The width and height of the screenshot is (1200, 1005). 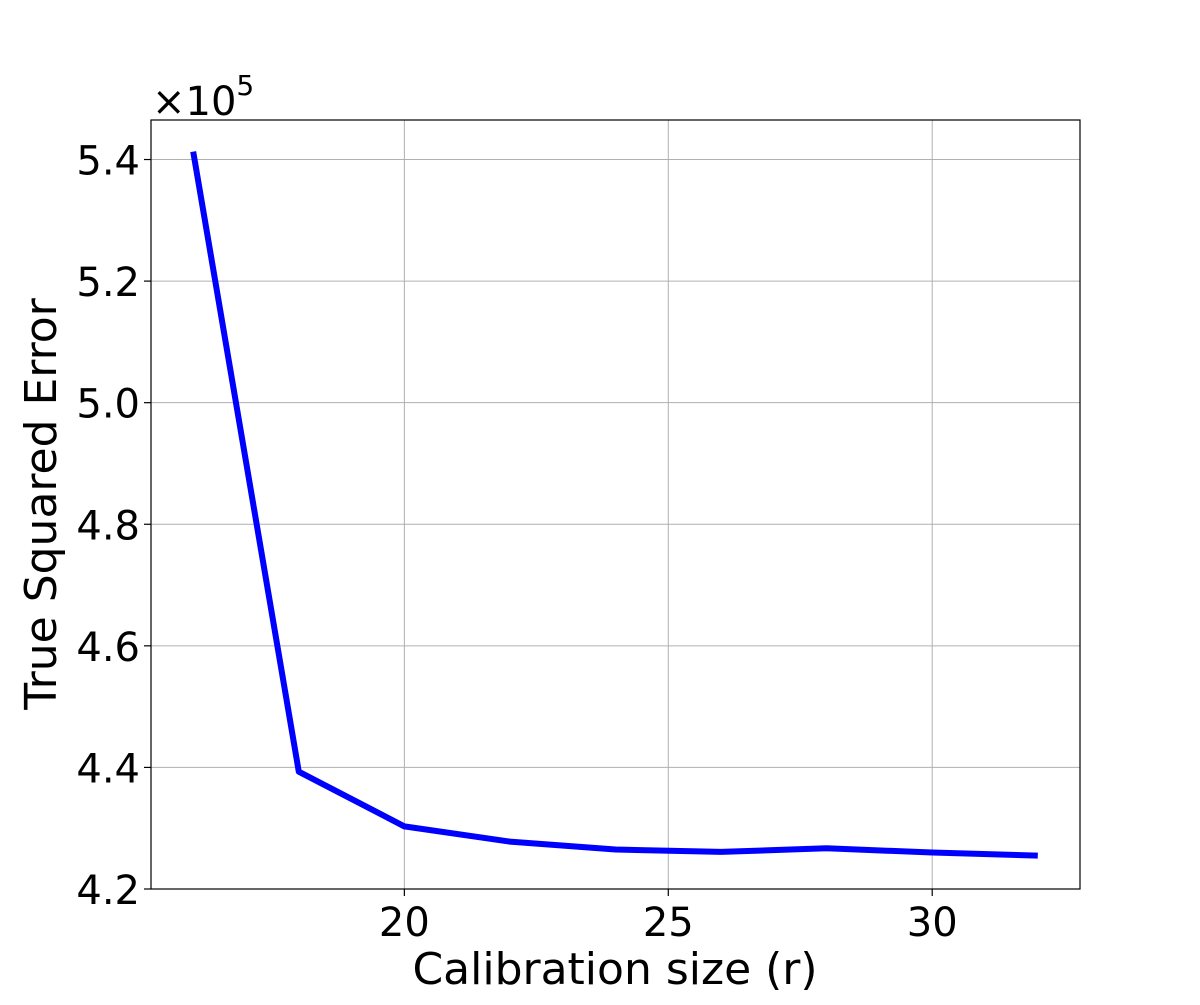 I want to click on x-tick-label: 30, so click(x=932, y=923).